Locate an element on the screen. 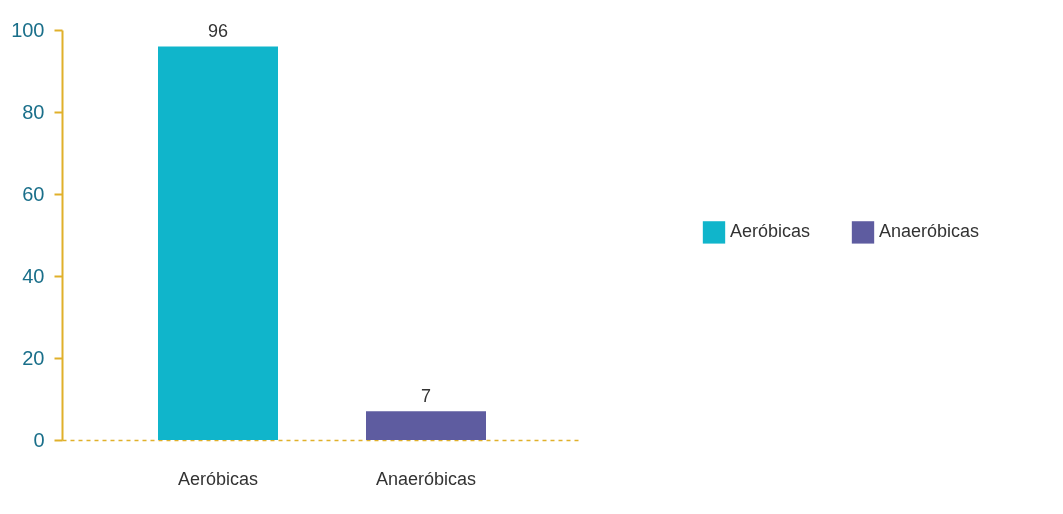 This screenshot has width=1063, height=514. y-tick-label: 100 is located at coordinates (28, 29).